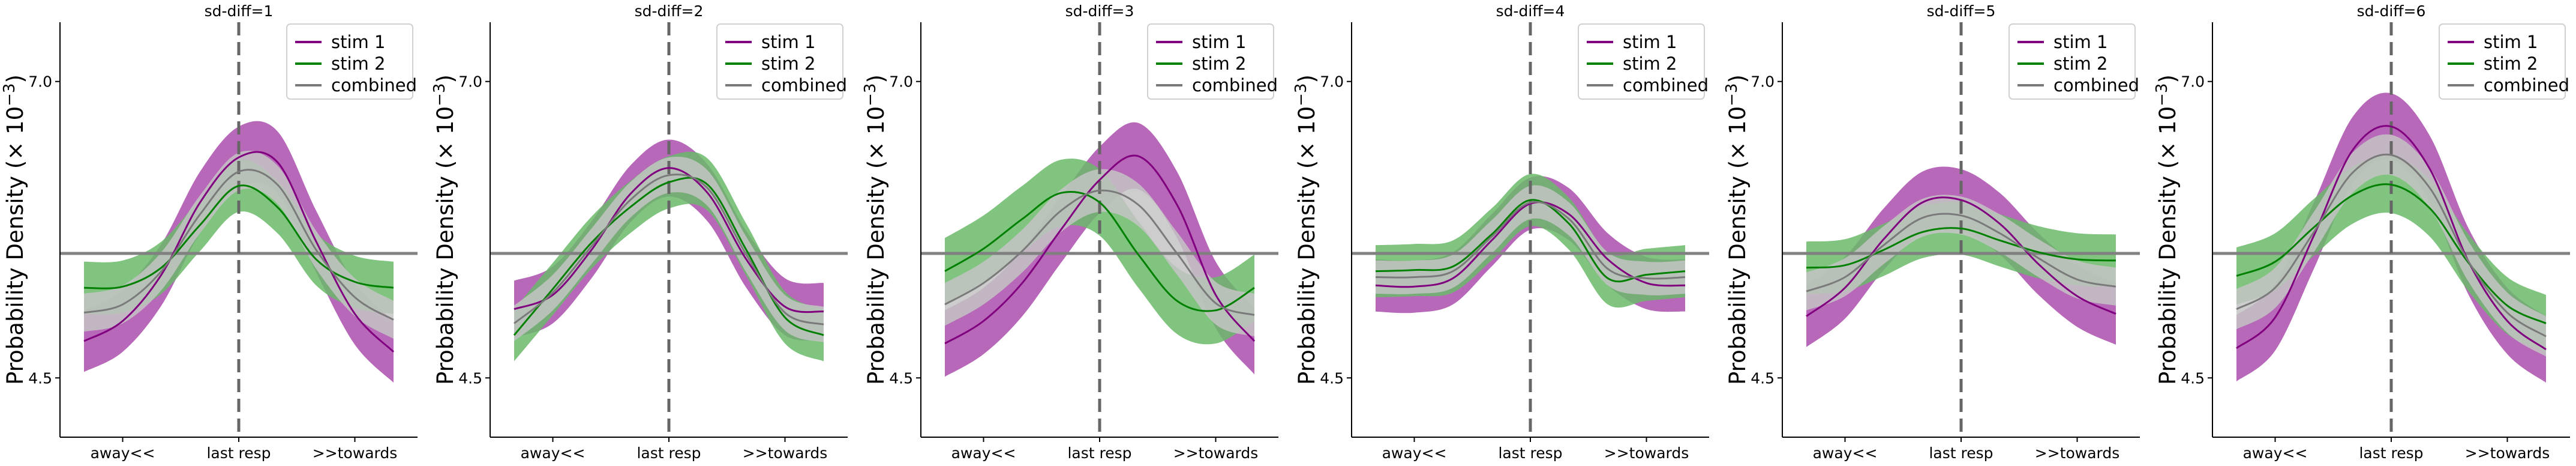 This screenshot has width=2576, height=466. I want to click on subplot-title: sd-diff=4, so click(1531, 11).